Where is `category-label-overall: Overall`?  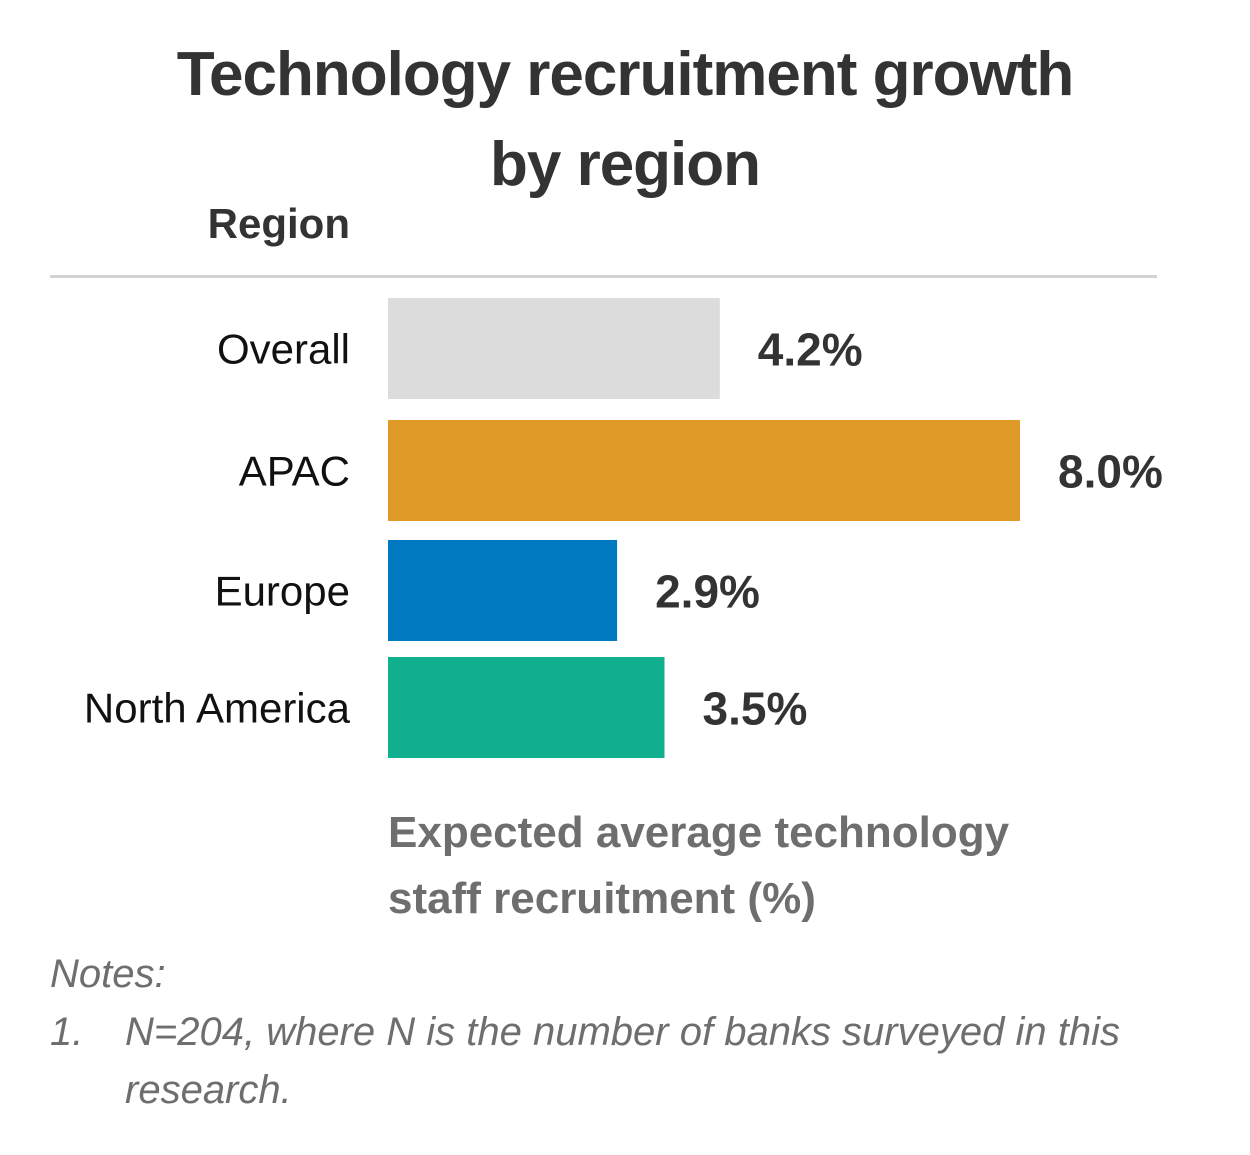 category-label-overall: Overall is located at coordinates (283, 349).